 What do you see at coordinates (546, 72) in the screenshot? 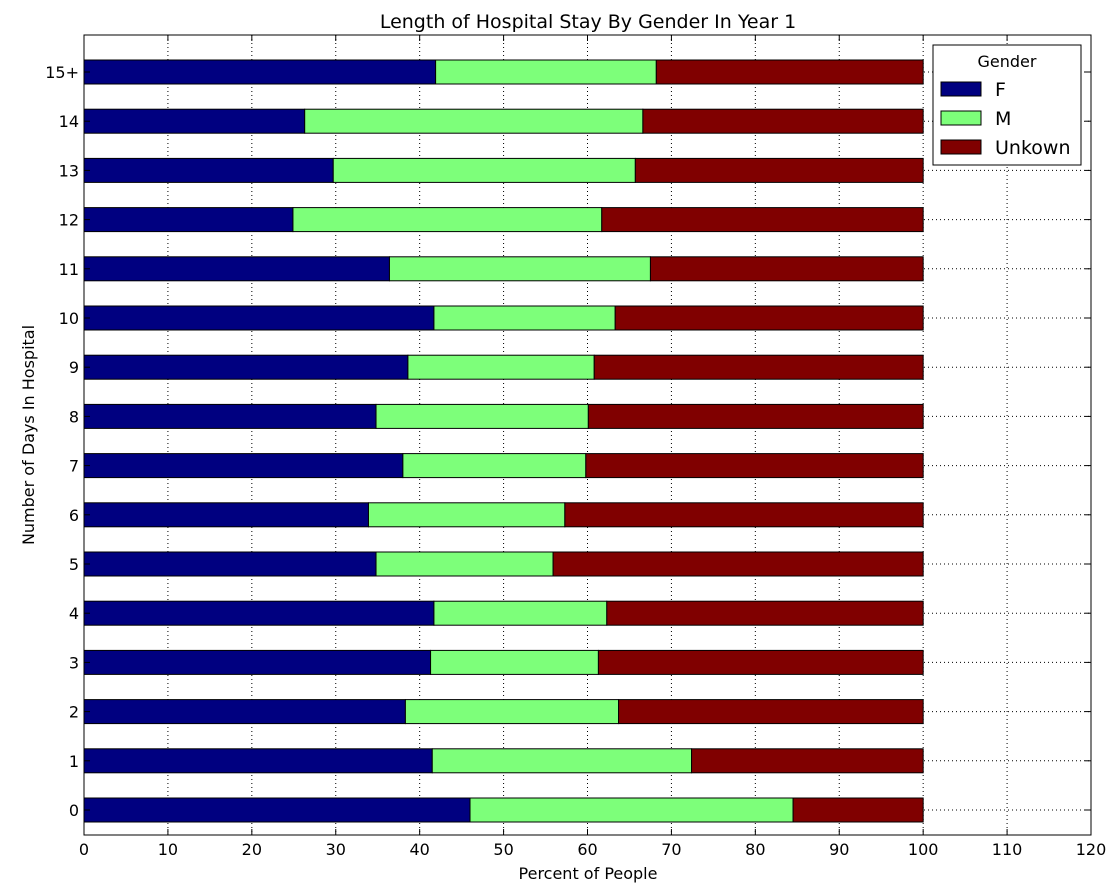
I see `bar-m-15+` at bounding box center [546, 72].